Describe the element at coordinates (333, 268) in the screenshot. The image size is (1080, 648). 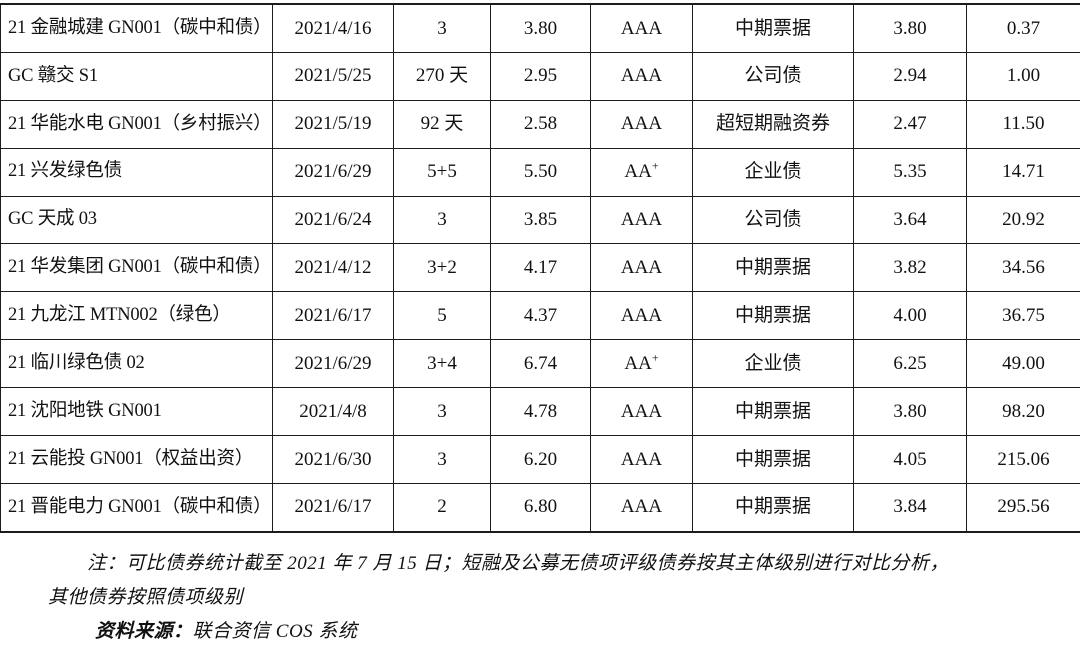
I see `cell-issue-date: 2021/4/12` at that location.